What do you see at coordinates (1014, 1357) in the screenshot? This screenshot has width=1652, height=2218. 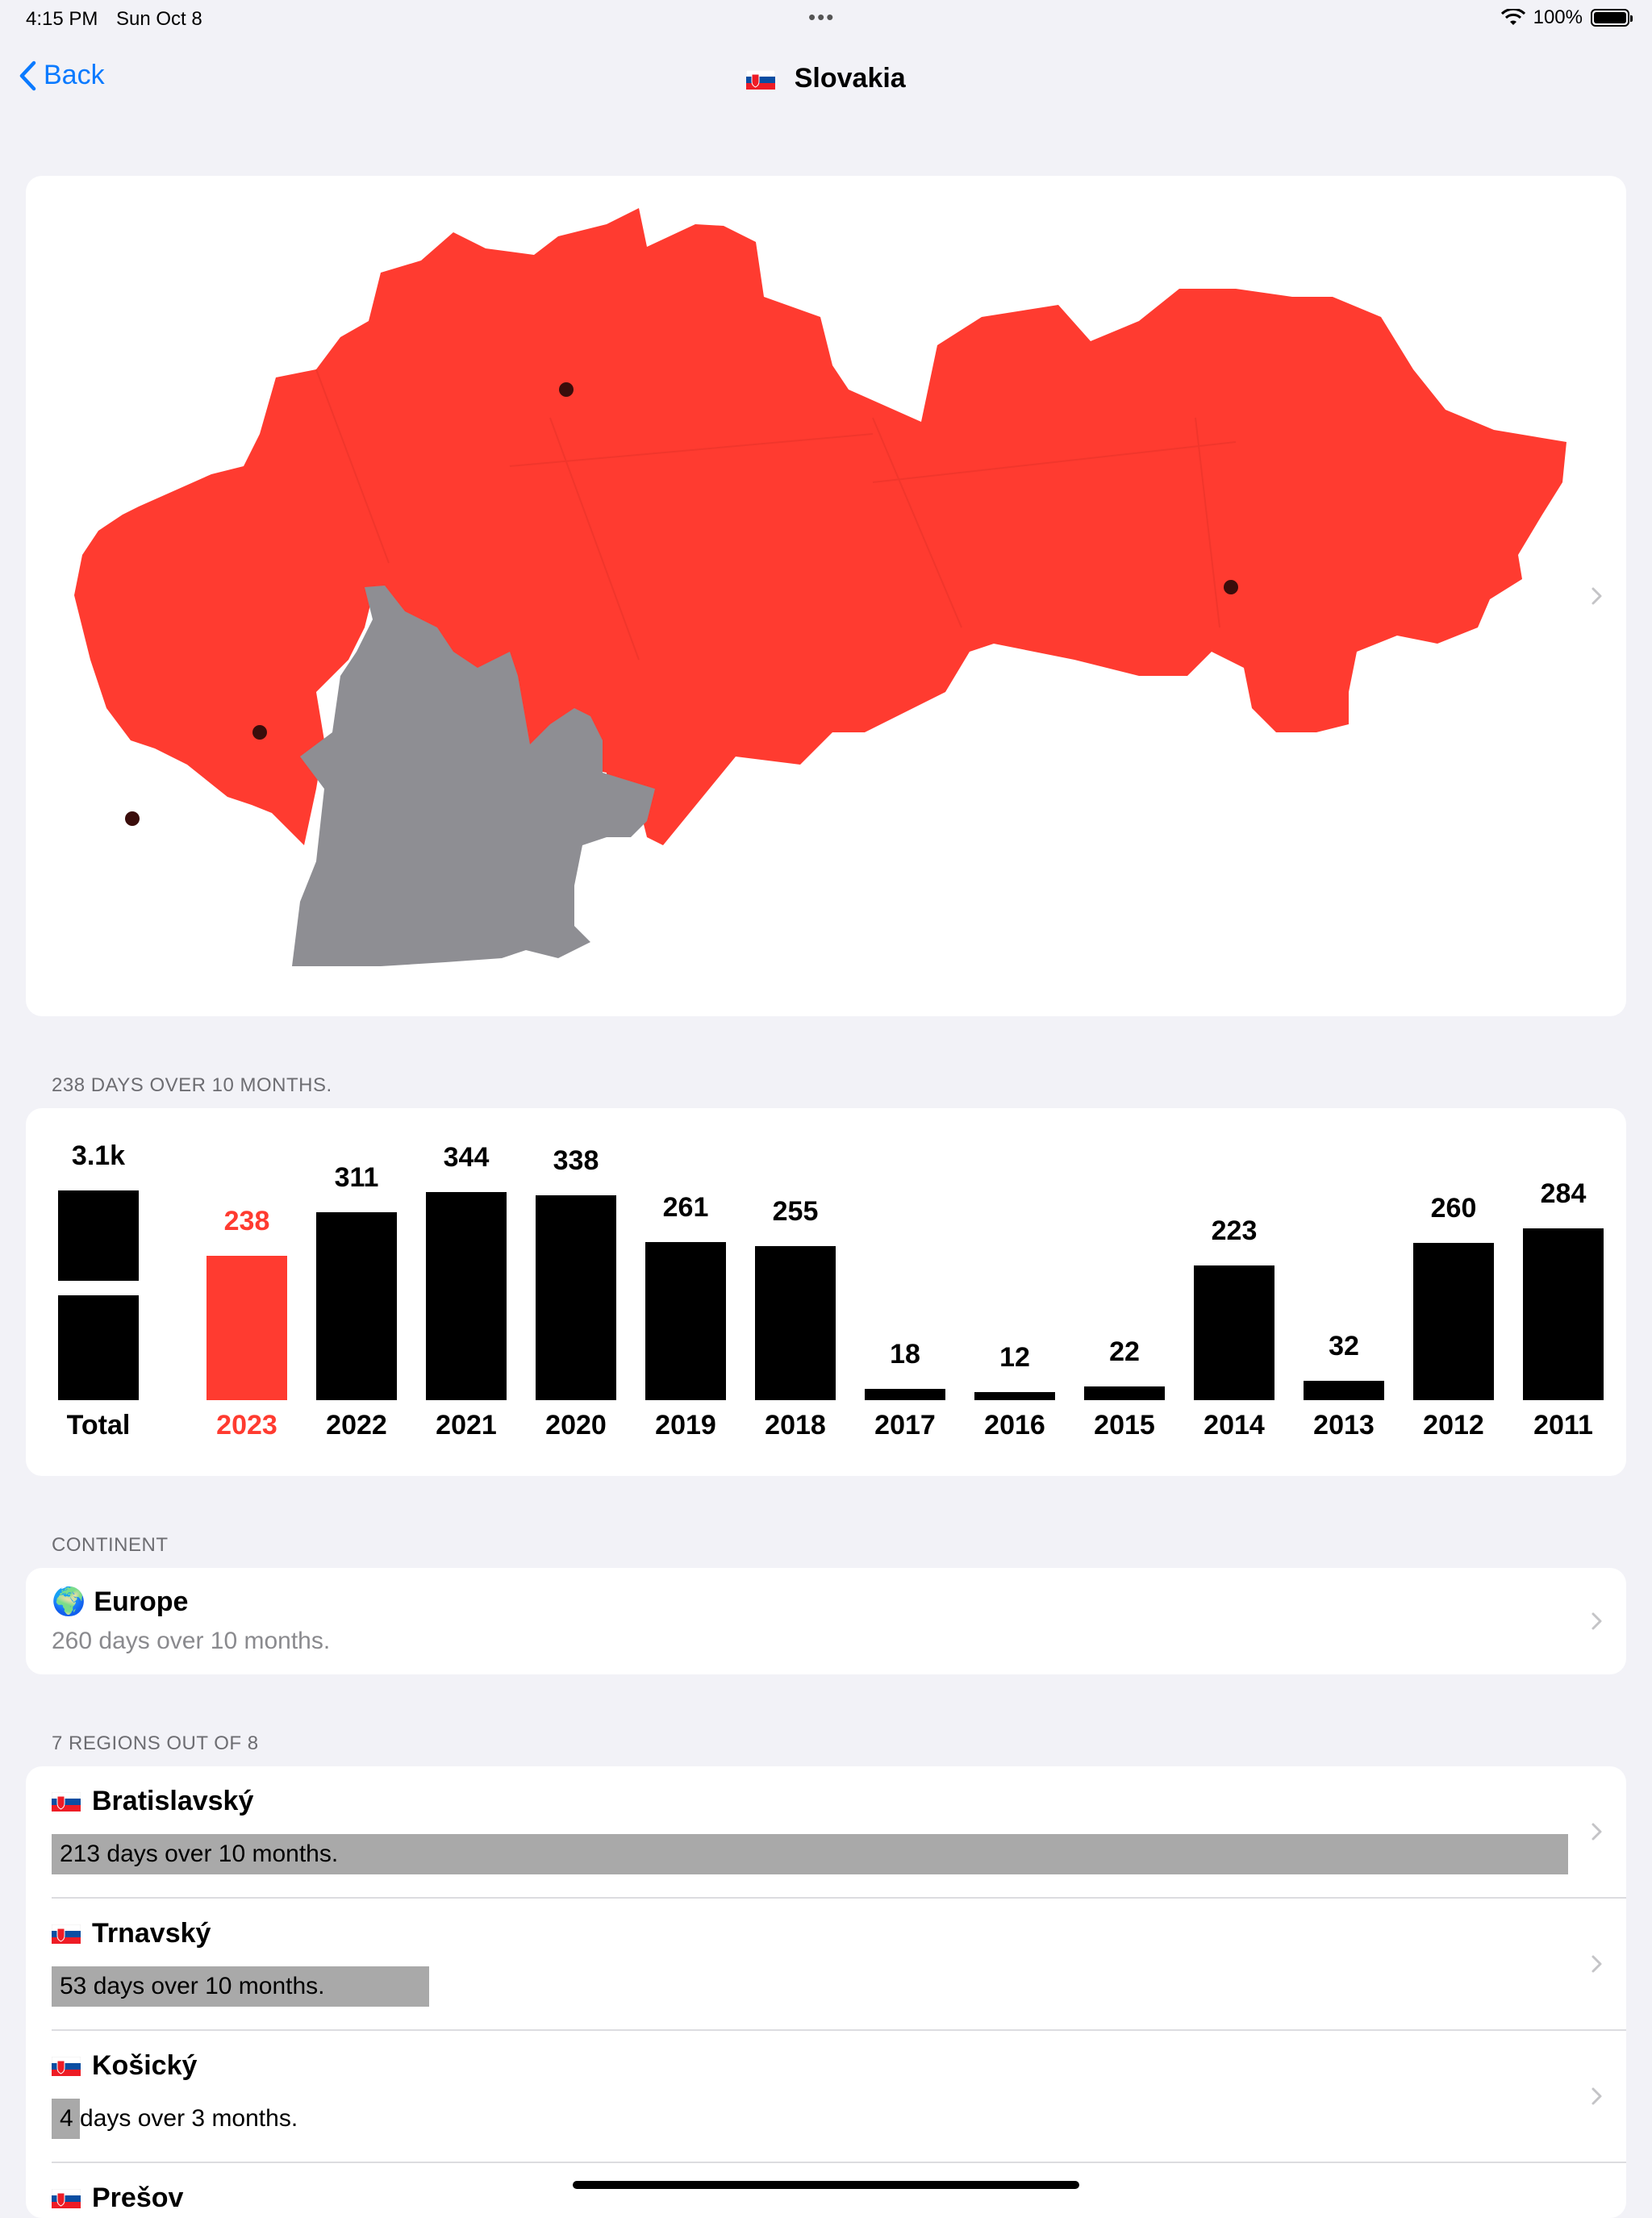 I see `chart-value-label: 12` at bounding box center [1014, 1357].